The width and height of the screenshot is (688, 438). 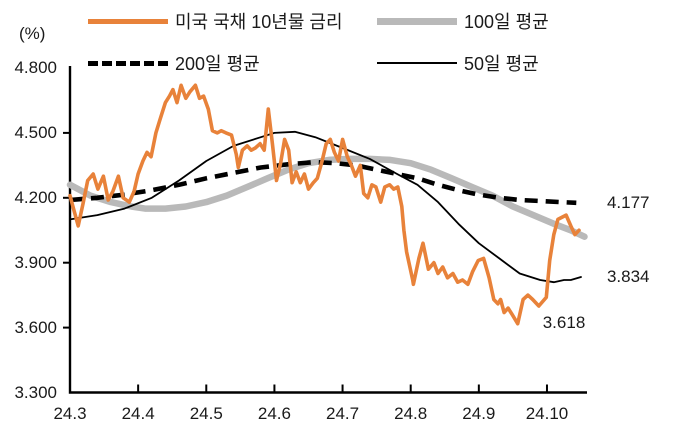 I want to click on legend-item-ust10y: 미국 국채 10년물 금리, so click(x=215, y=21).